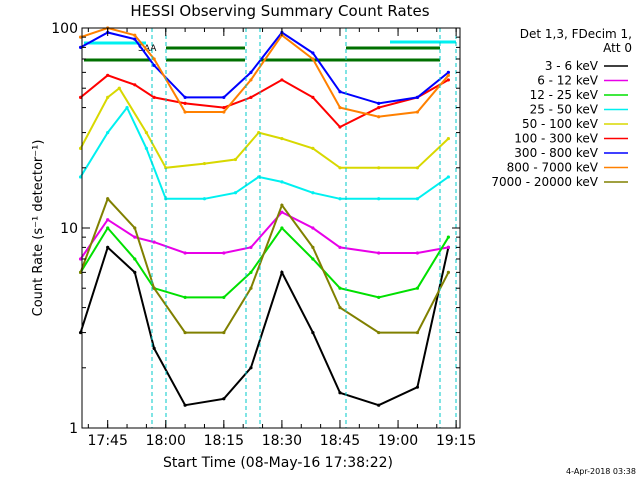 The width and height of the screenshot is (640, 480). What do you see at coordinates (572, 66) in the screenshot?
I see `legend-label-0: 3 - 6 keV` at bounding box center [572, 66].